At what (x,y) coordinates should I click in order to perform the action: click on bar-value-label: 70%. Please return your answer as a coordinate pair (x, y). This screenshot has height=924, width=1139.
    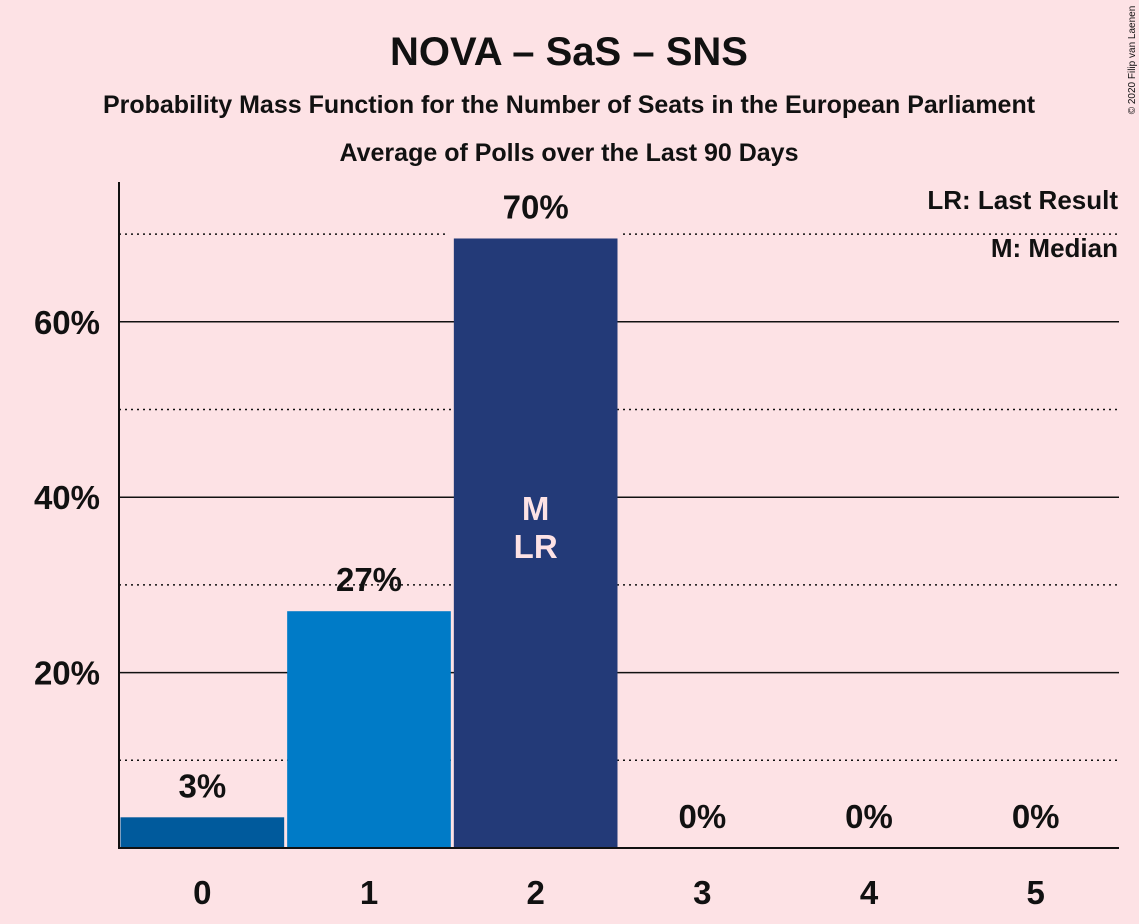
    Looking at the image, I should click on (536, 206).